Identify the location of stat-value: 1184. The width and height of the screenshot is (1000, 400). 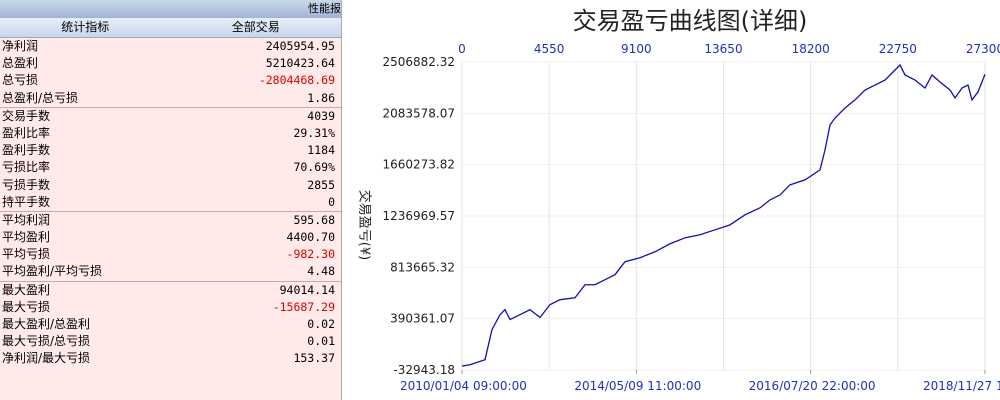
(321, 150).